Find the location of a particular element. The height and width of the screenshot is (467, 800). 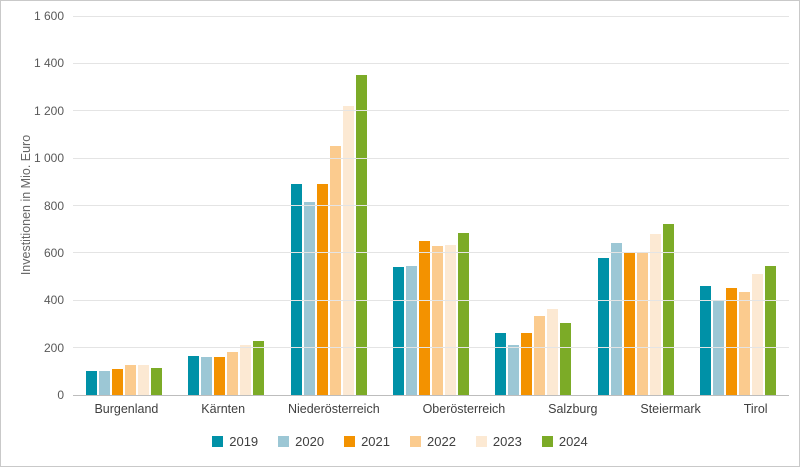

bar-group-kärnten is located at coordinates (226, 205).